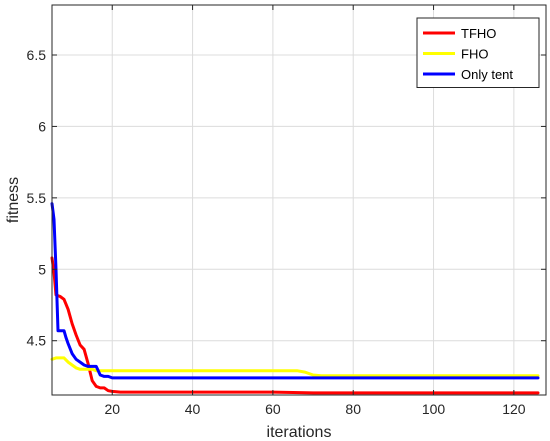 The image size is (550, 441). What do you see at coordinates (37, 341) in the screenshot?
I see `y-tick-label: 4.5` at bounding box center [37, 341].